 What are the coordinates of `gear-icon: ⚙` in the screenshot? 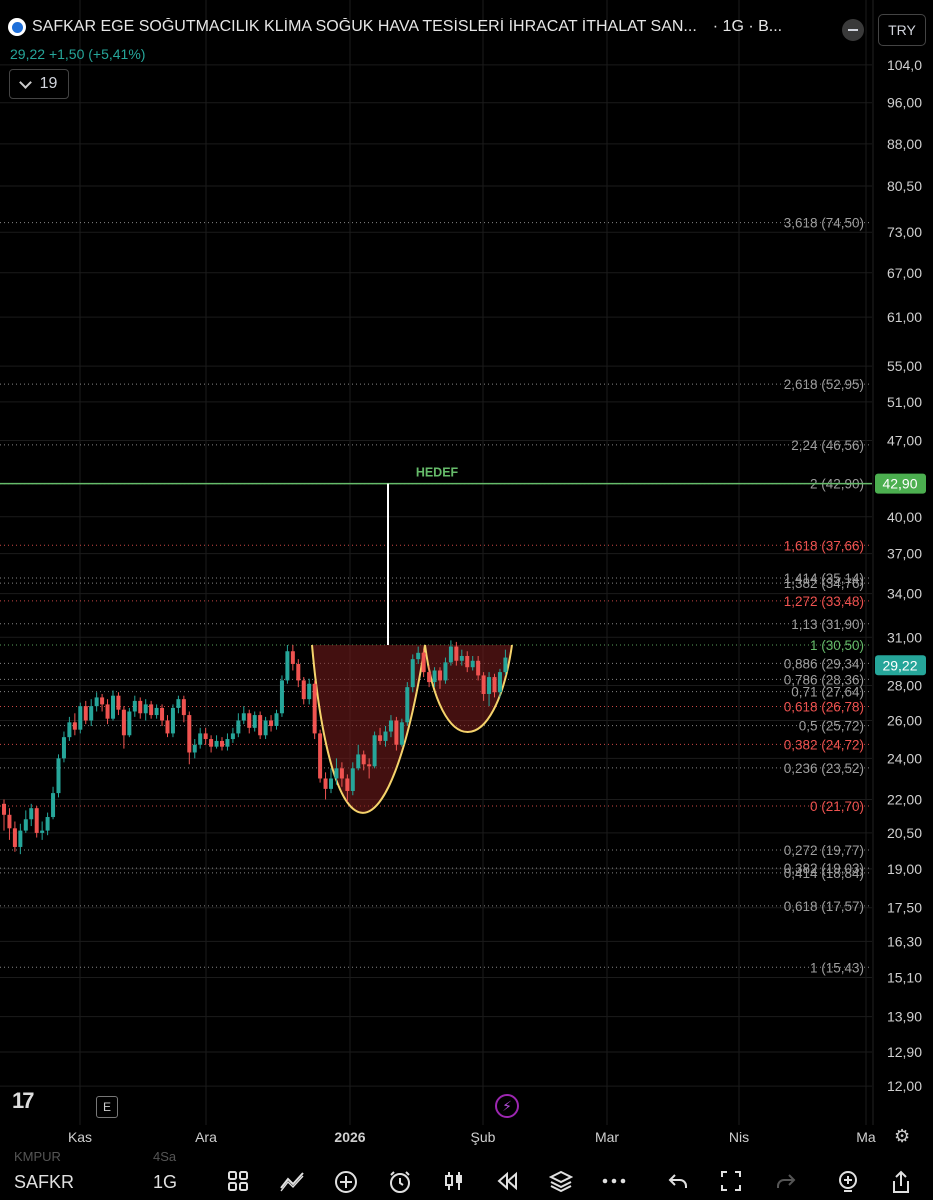 It's located at (902, 1136).